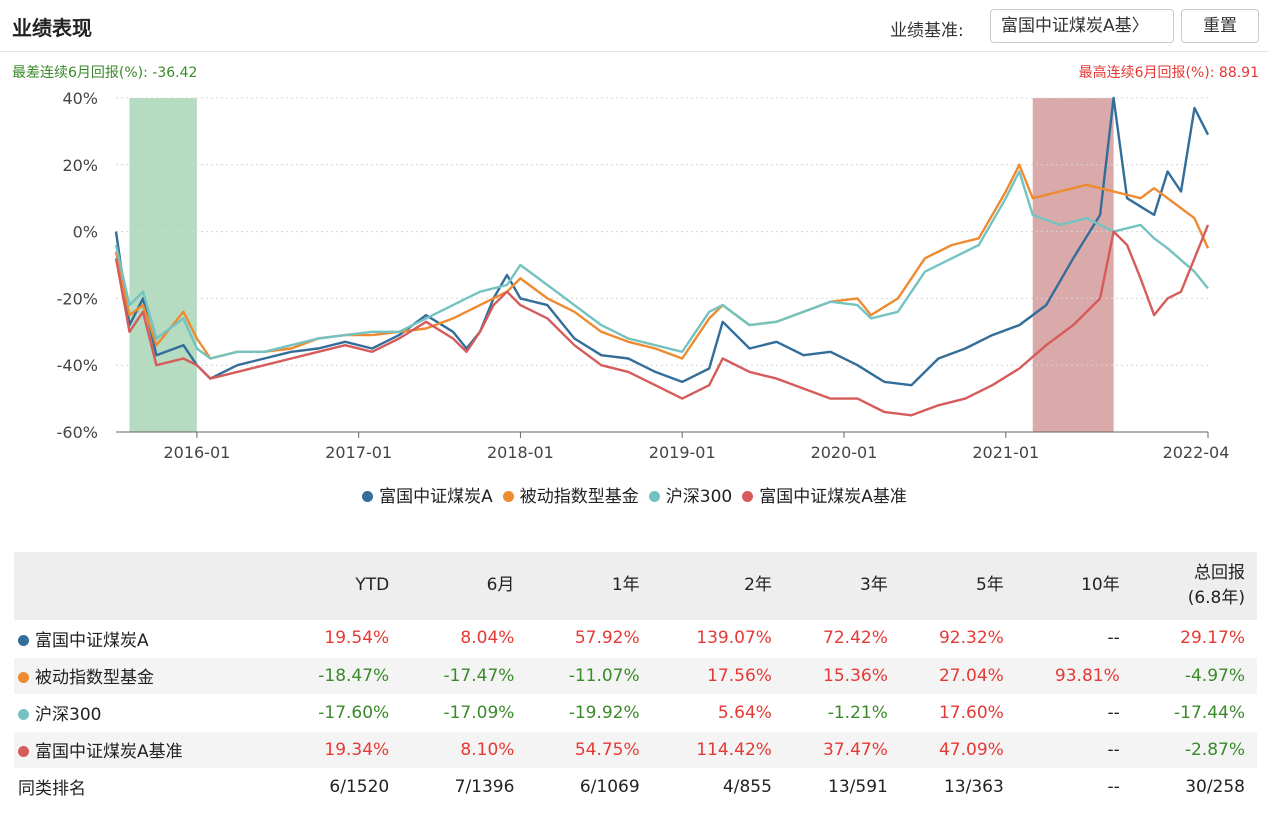  I want to click on legend-label: 富国中证煤炭A基准, so click(833, 497).